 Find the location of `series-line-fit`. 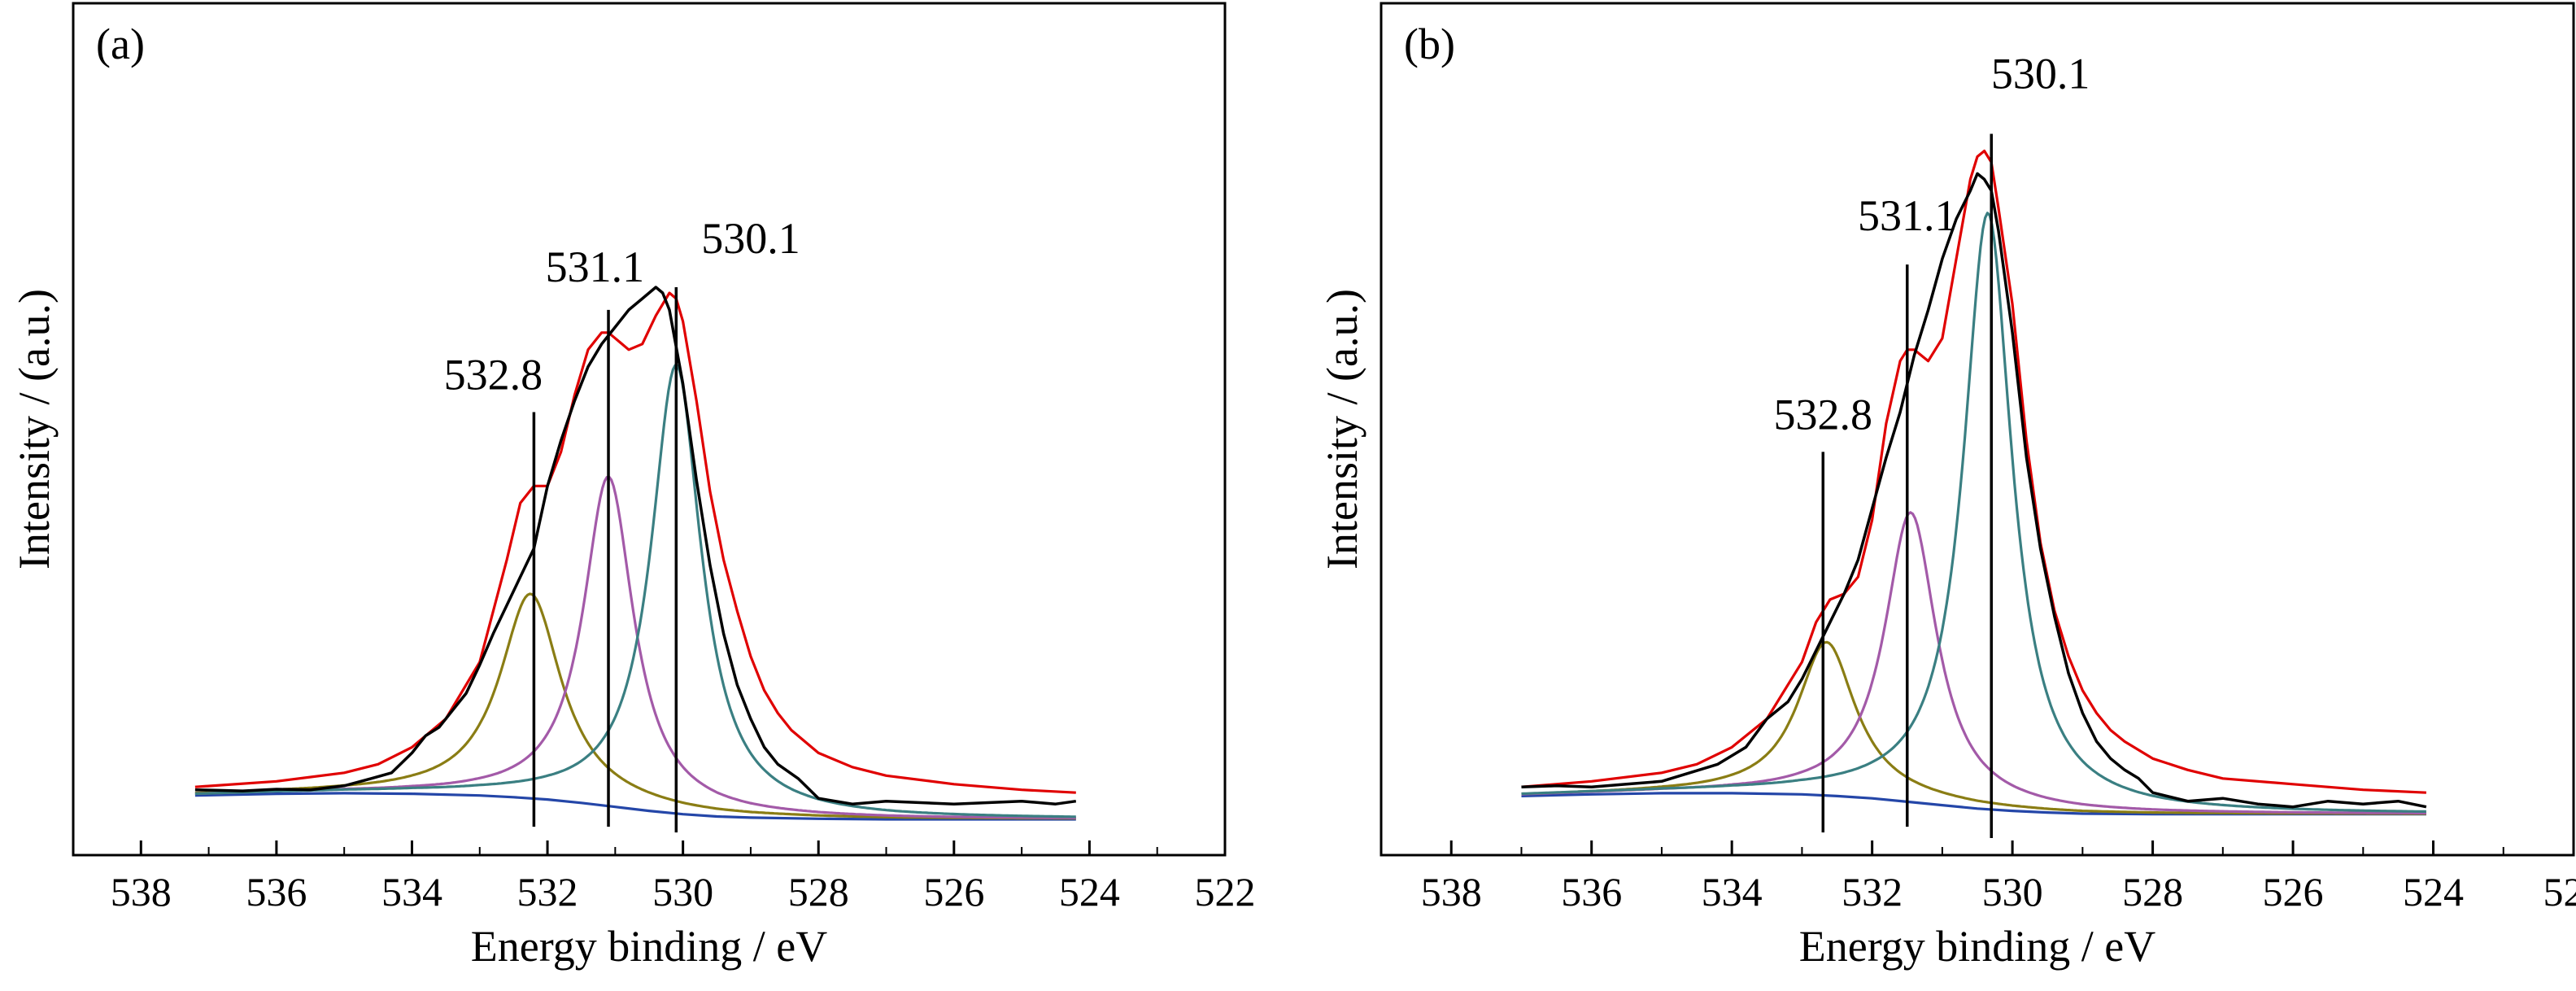

series-line-fit is located at coordinates (1973, 663).